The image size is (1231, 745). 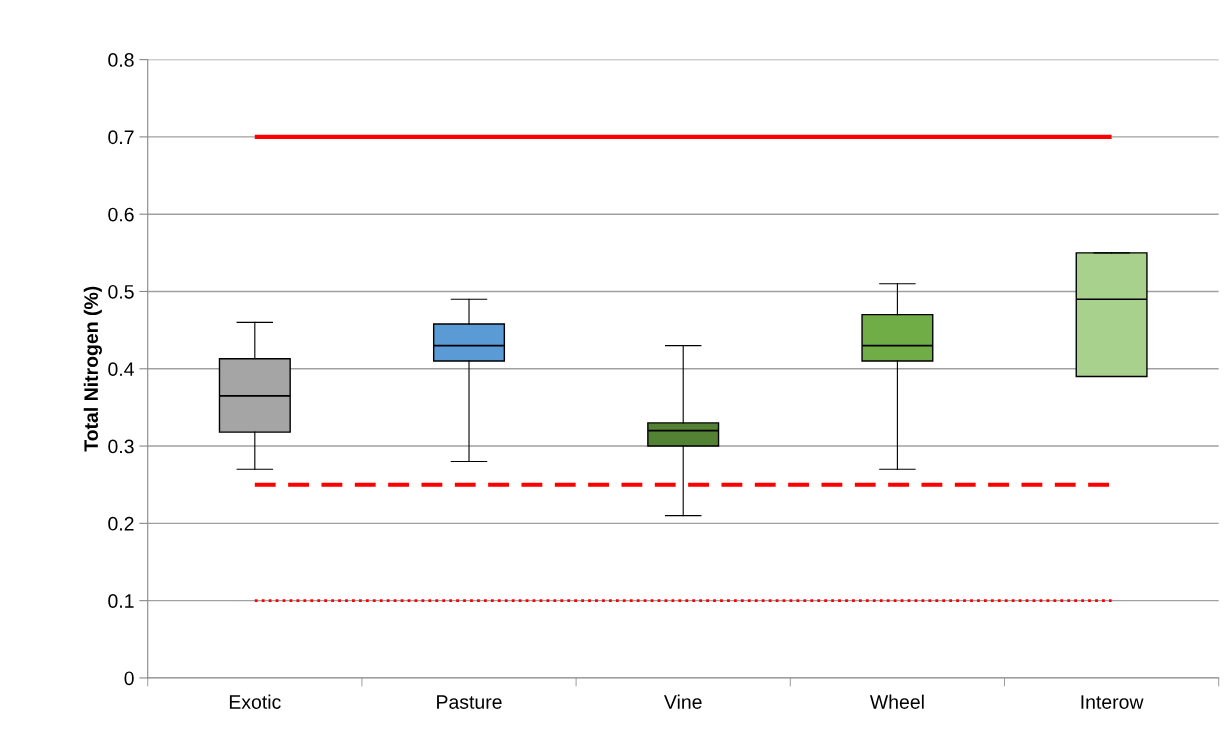 What do you see at coordinates (121, 601) in the screenshot?
I see `y-tick-label: 0.1` at bounding box center [121, 601].